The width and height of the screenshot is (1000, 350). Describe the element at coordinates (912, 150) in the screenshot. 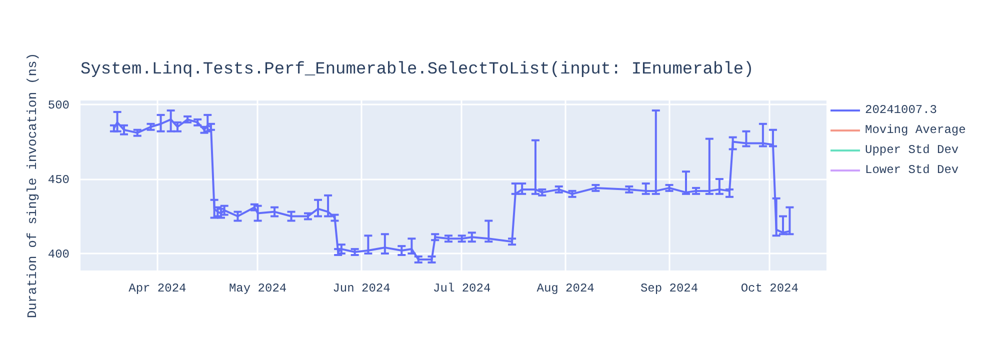

I see `legend-label: Upper Std Dev` at that location.